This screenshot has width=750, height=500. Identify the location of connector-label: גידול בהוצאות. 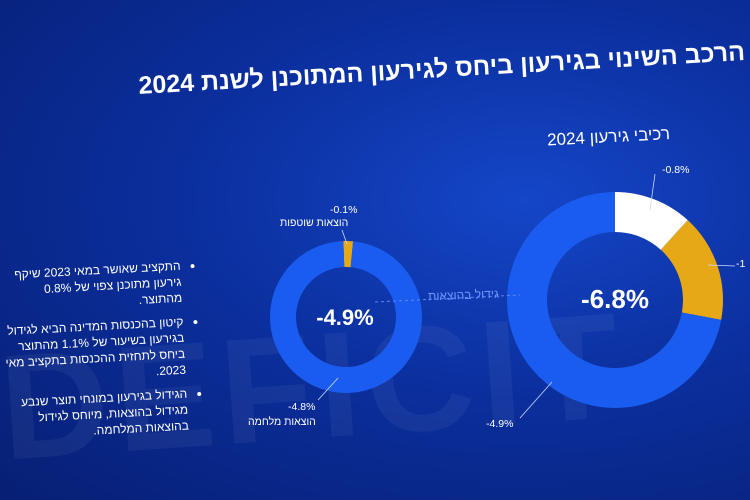
(463, 295).